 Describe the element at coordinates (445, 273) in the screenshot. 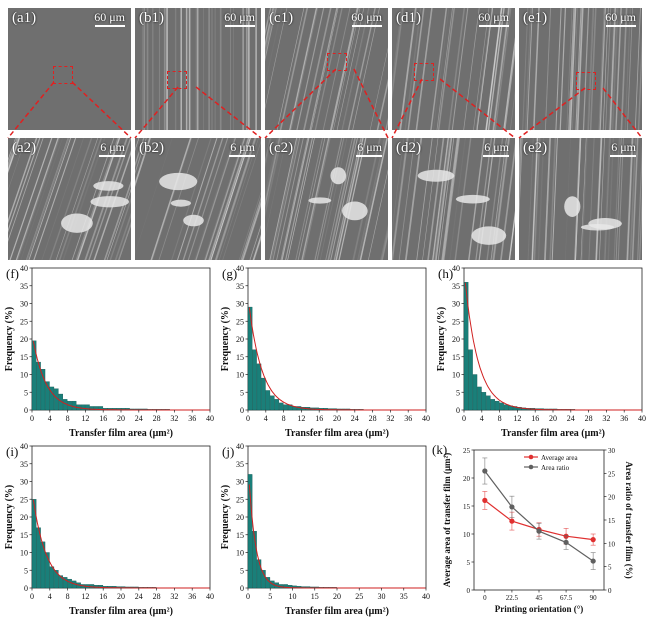

I see `panel-label: (h)` at that location.